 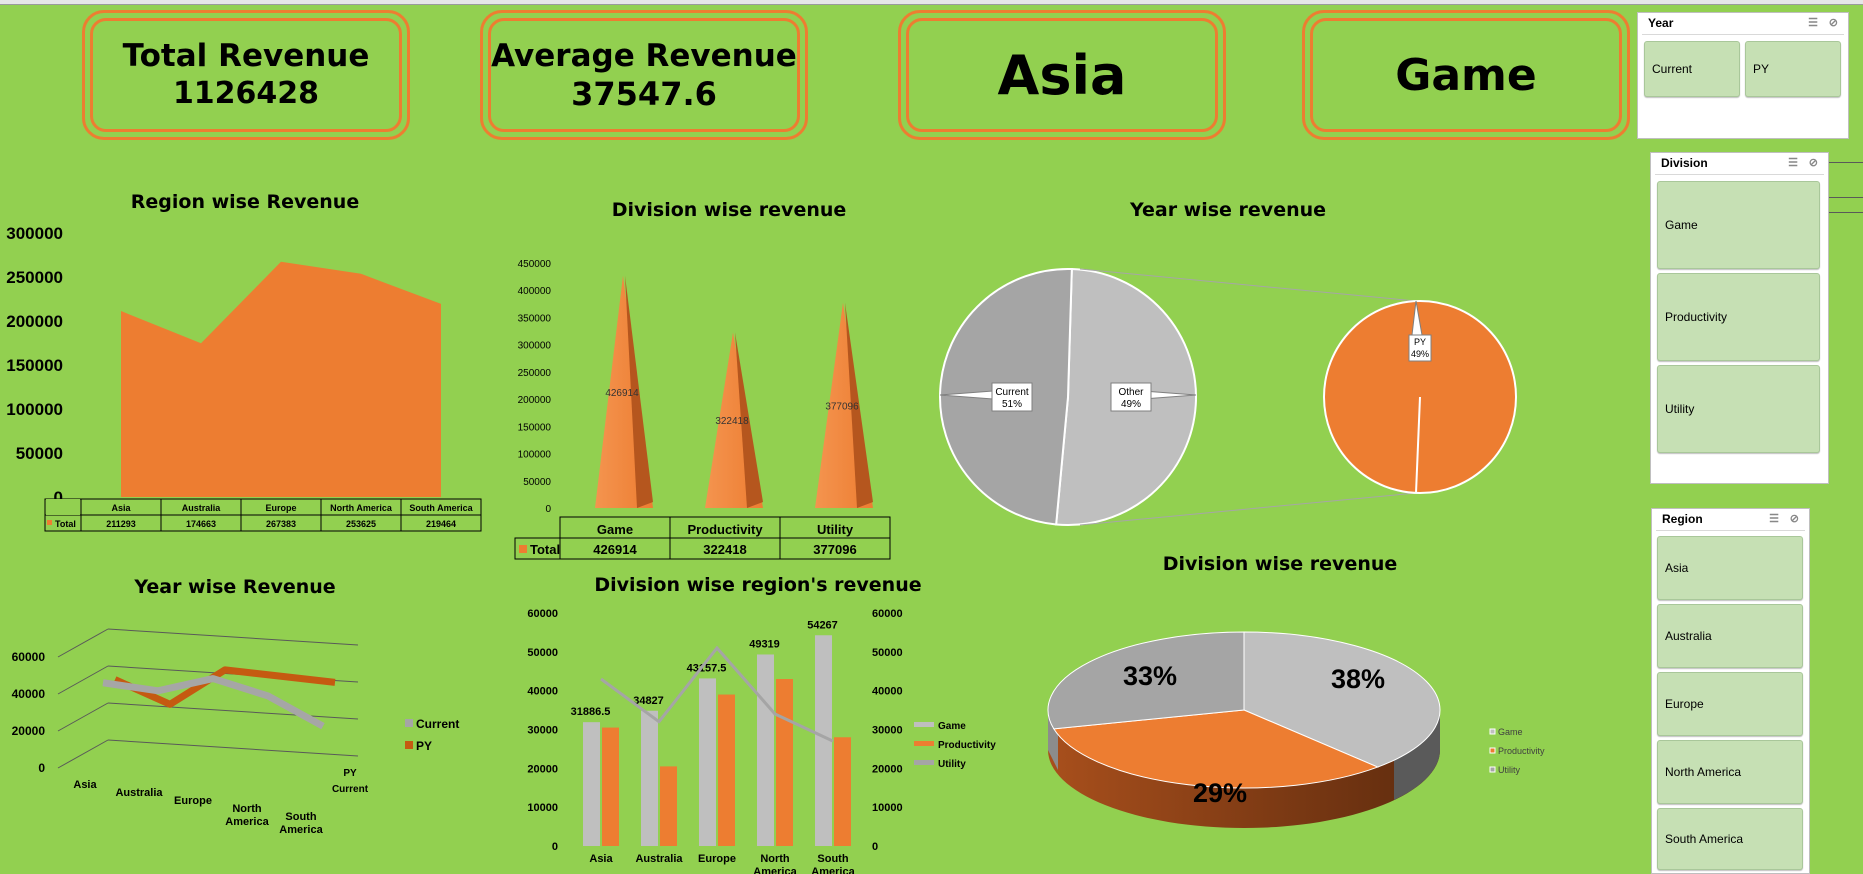 What do you see at coordinates (717, 859) in the screenshot?
I see `category-label: Europe` at bounding box center [717, 859].